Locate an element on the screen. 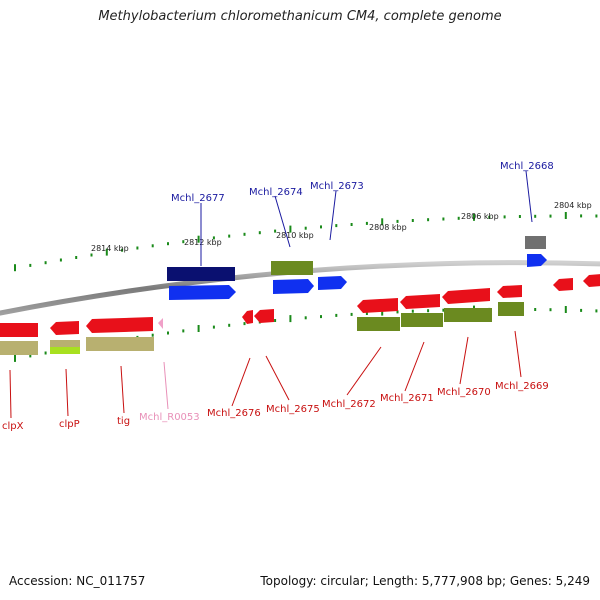  kbp-label: 2810 kbp is located at coordinates (295, 235).